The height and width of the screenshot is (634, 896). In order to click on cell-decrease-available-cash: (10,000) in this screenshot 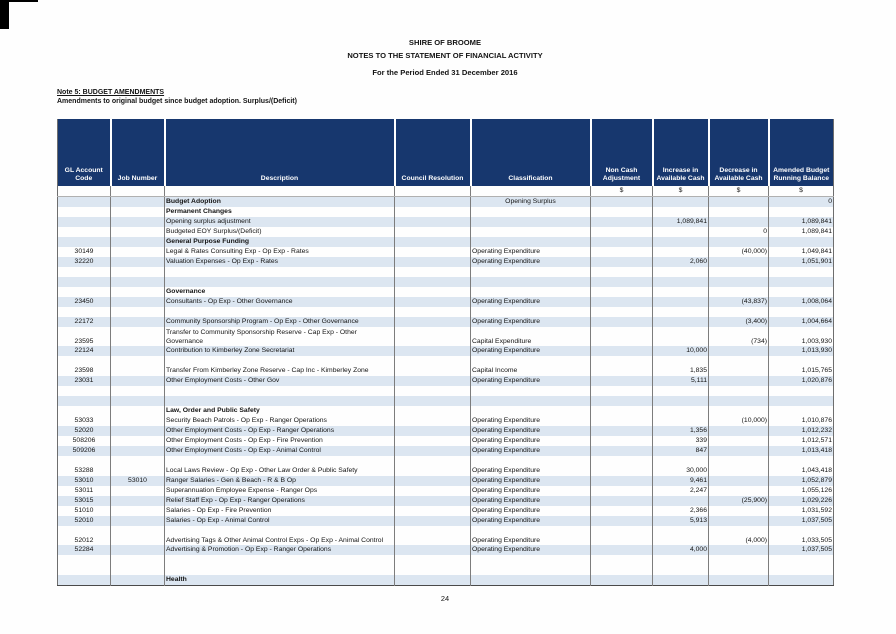, I will do `click(738, 421)`.